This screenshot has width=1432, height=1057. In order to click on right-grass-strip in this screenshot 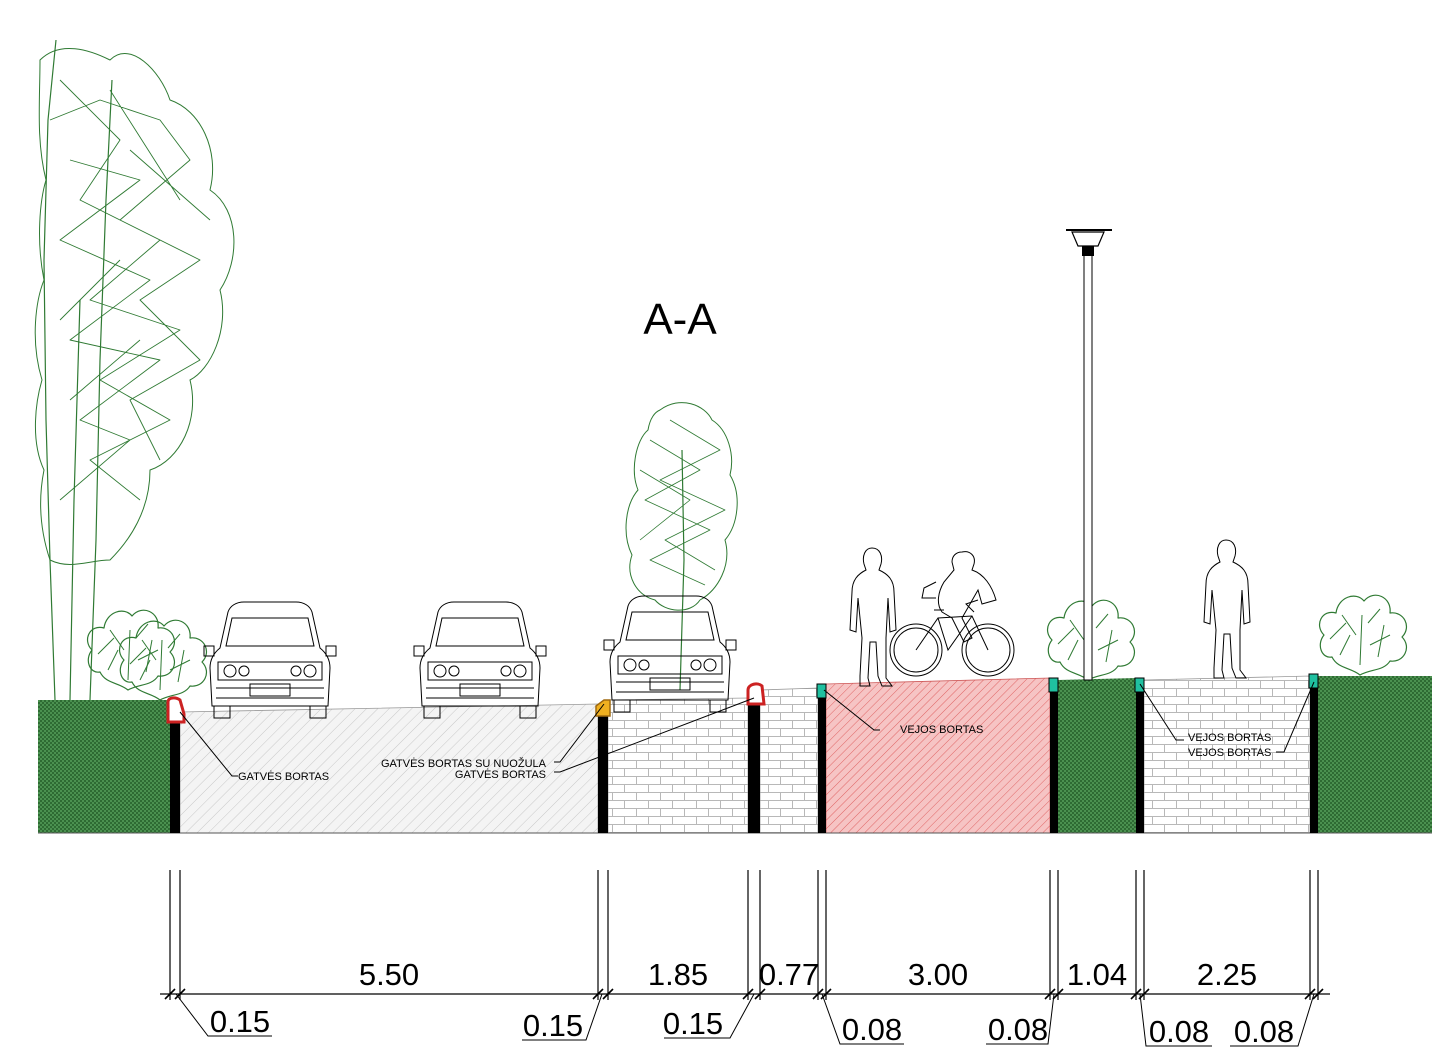, I will do `click(1375, 754)`.